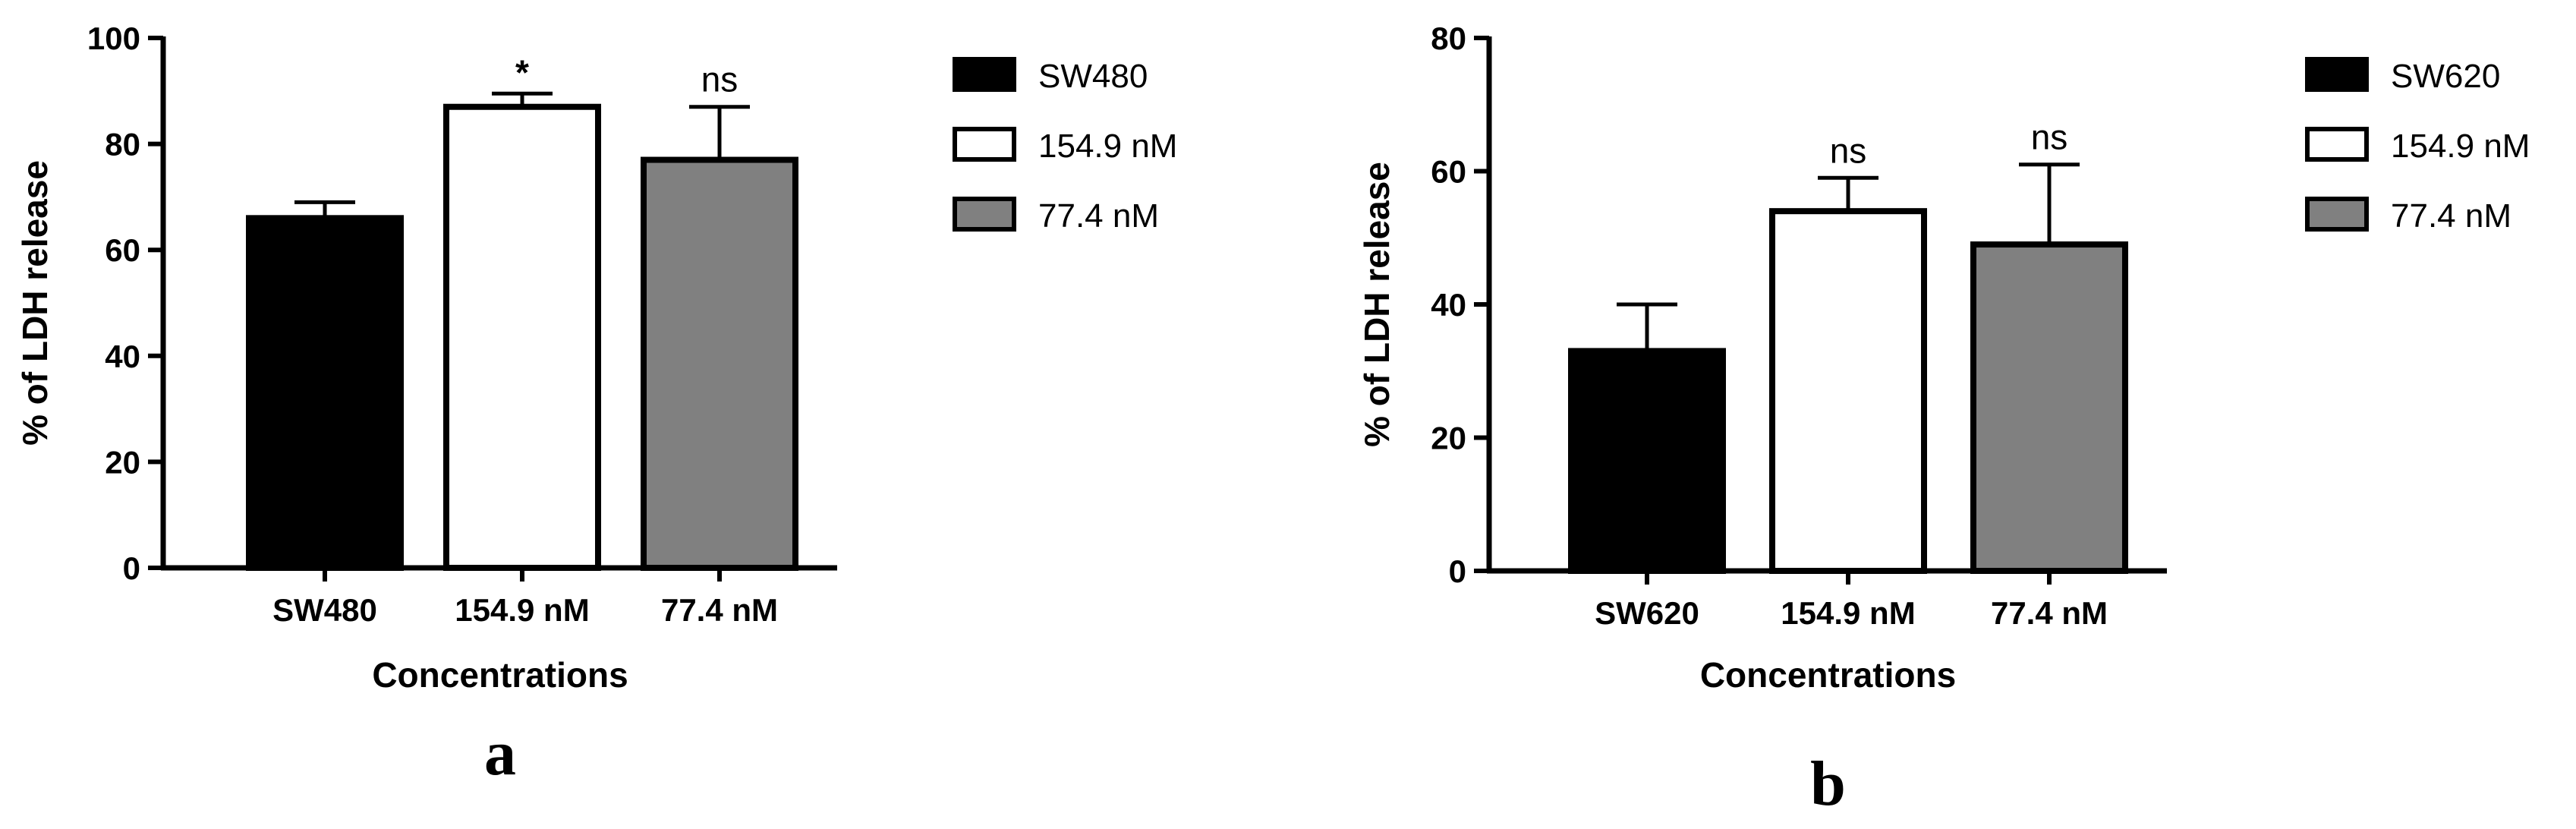 Image resolution: width=2576 pixels, height=829 pixels. What do you see at coordinates (500, 753) in the screenshot?
I see `panel-label: a` at bounding box center [500, 753].